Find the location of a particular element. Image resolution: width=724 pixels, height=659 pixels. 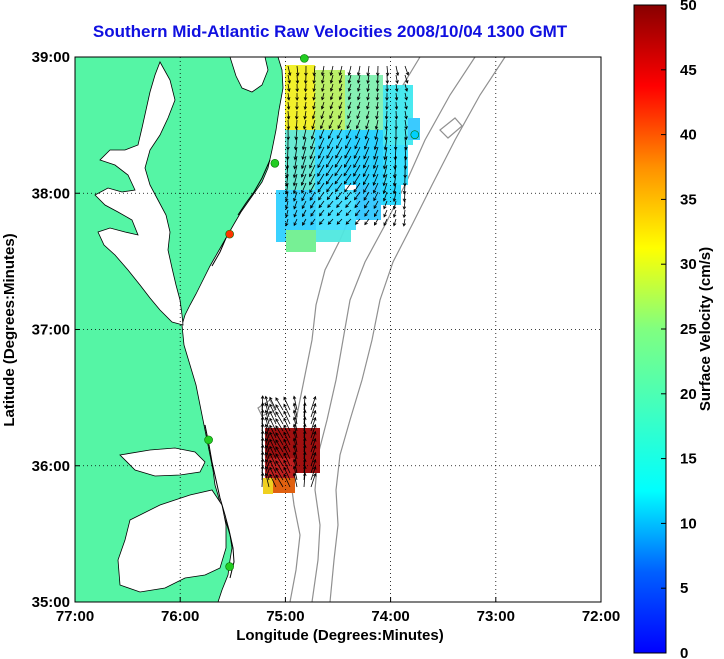

colorbar-tick-label: 25 is located at coordinates (688, 329).